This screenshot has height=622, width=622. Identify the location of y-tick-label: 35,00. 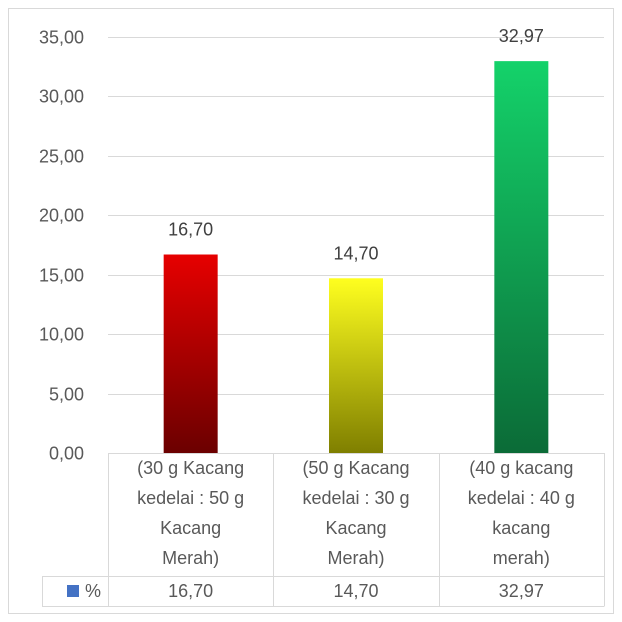
(61, 38).